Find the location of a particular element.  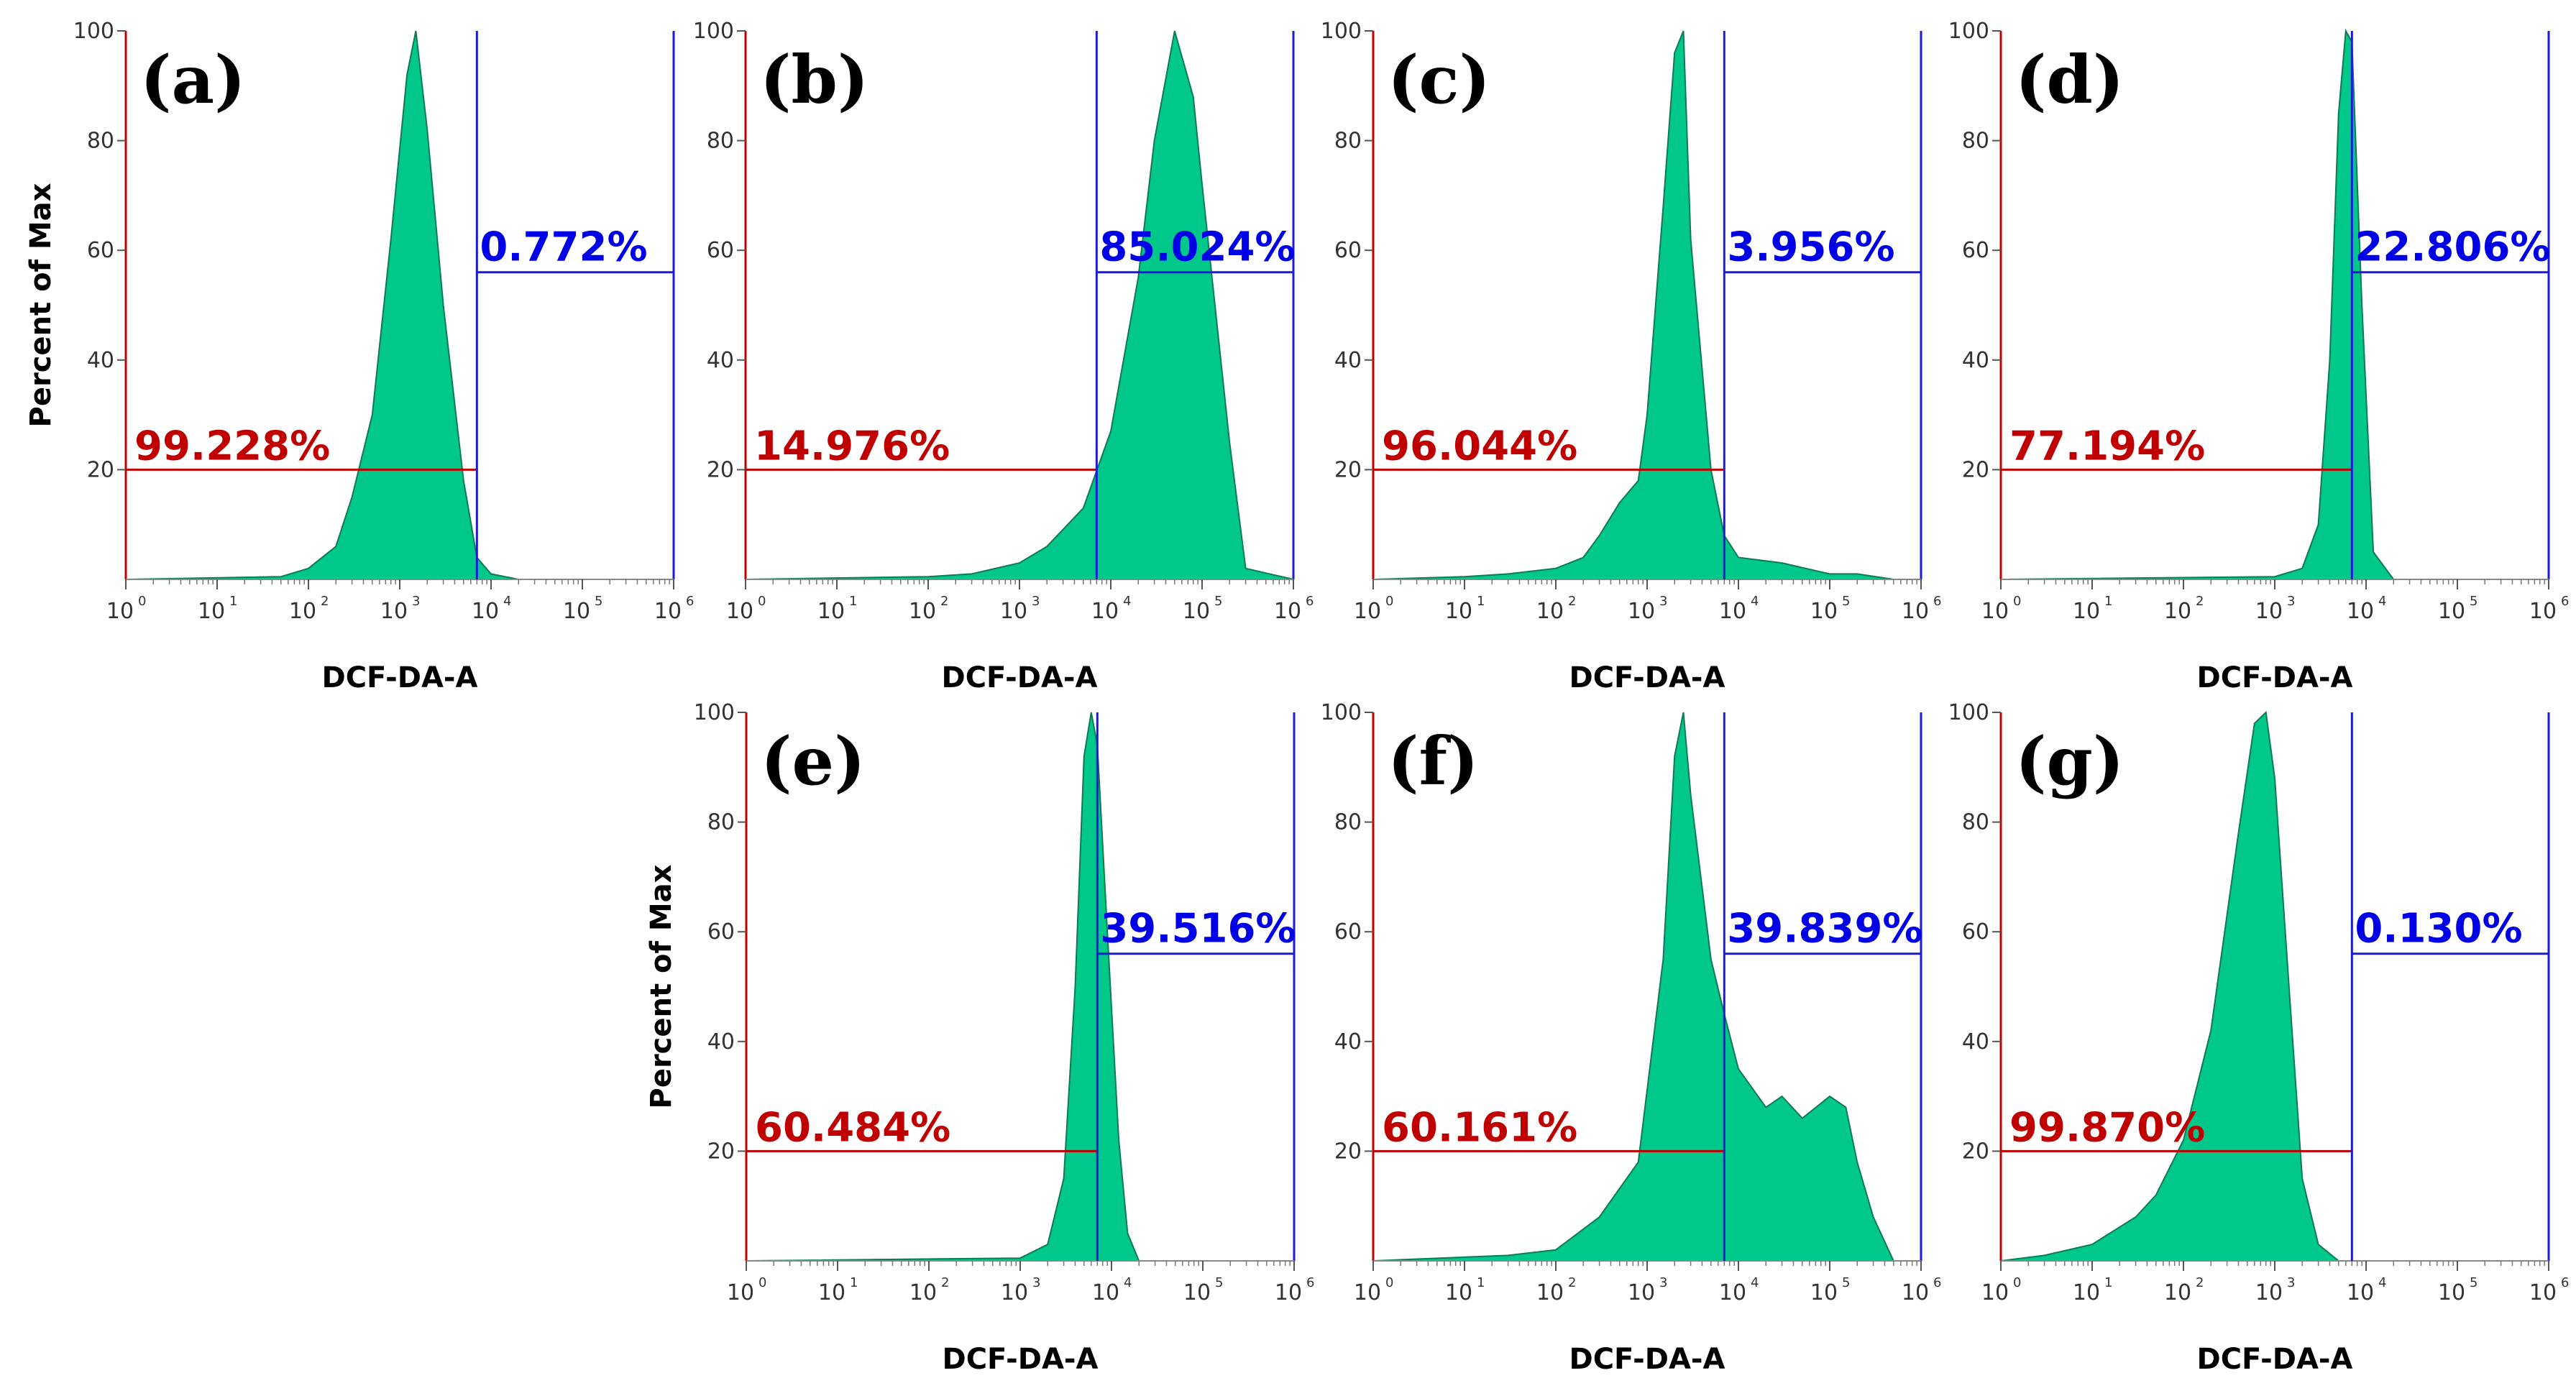

left-gate-percentage: 99.870% is located at coordinates (2107, 1127).